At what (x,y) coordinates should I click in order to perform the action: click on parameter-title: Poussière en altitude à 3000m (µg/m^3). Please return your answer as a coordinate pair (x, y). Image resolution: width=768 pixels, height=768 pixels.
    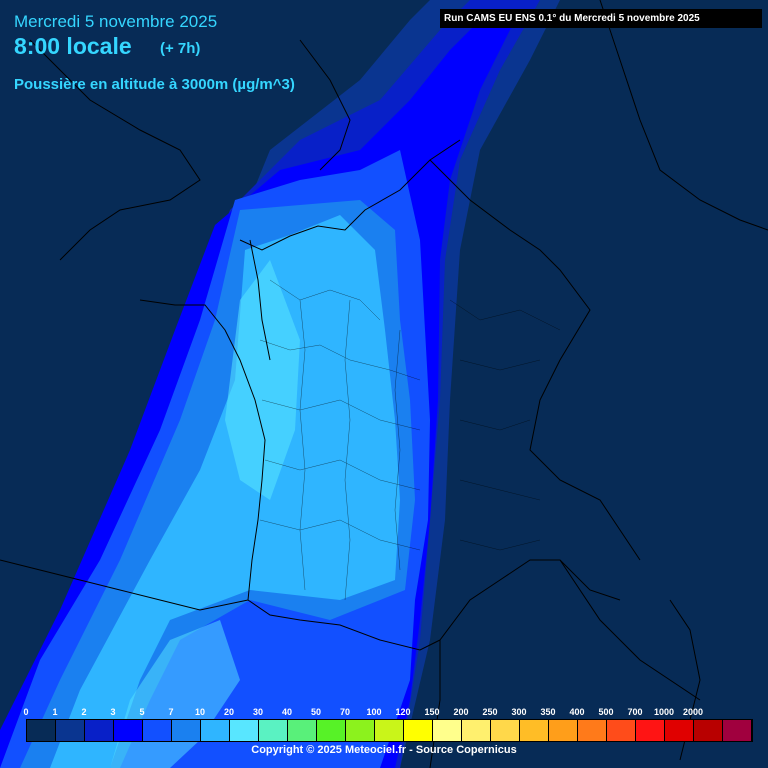
    Looking at the image, I should click on (154, 84).